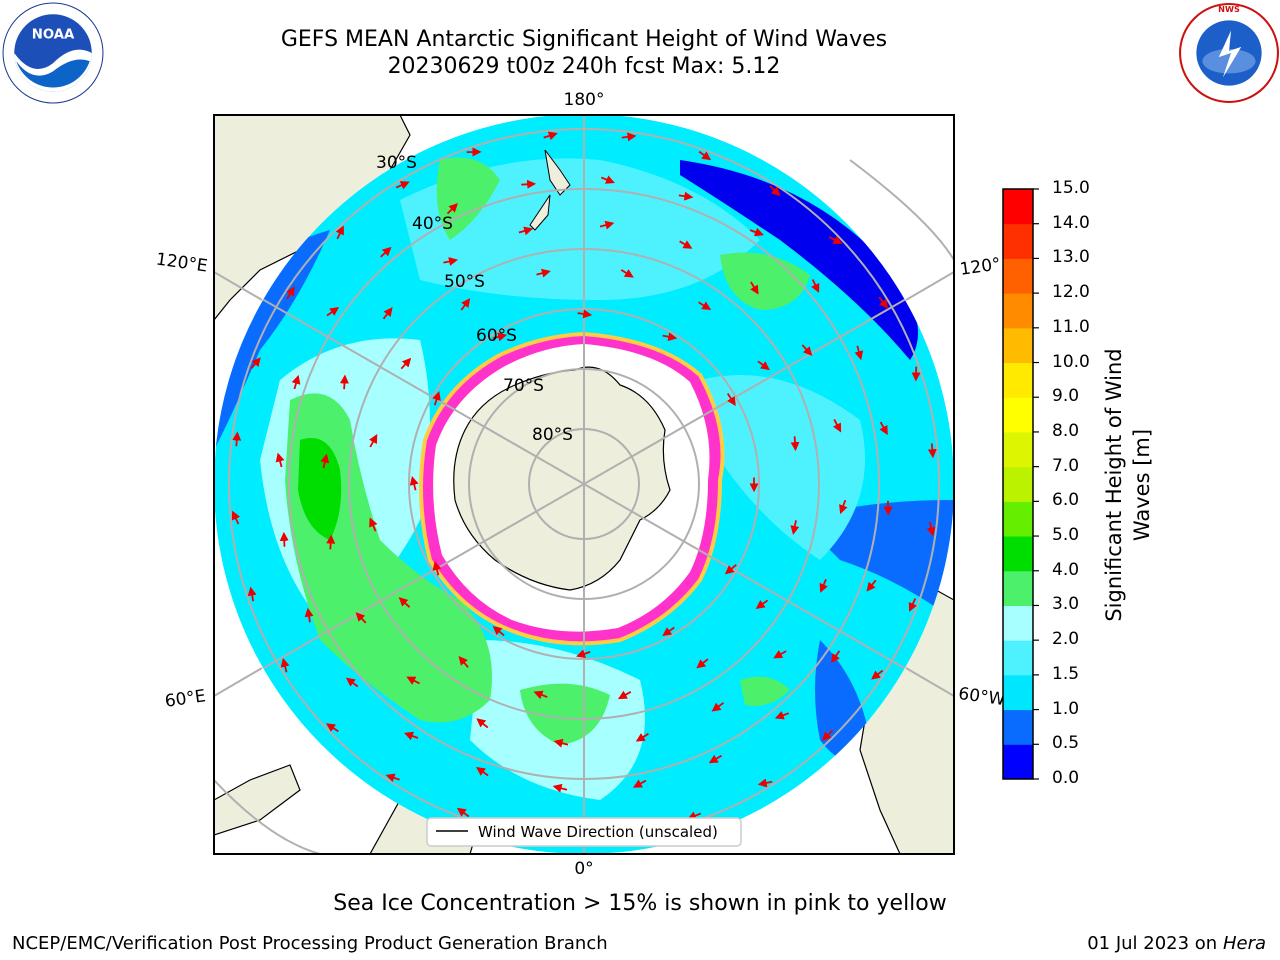 This screenshot has height=960, width=1280. What do you see at coordinates (980, 267) in the screenshot?
I see `lon-label-120w: 120°` at bounding box center [980, 267].